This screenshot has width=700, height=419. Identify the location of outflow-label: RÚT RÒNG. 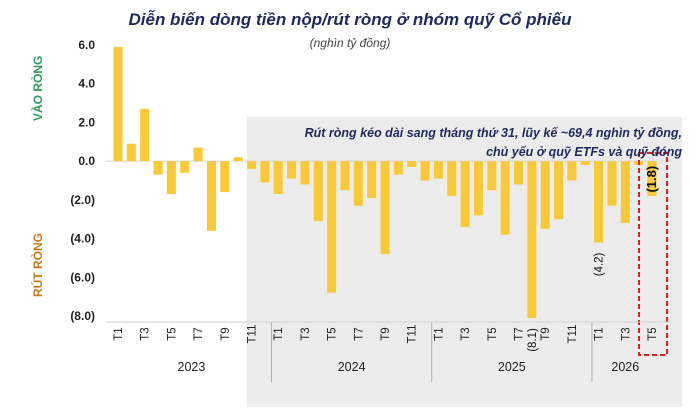
(38, 267).